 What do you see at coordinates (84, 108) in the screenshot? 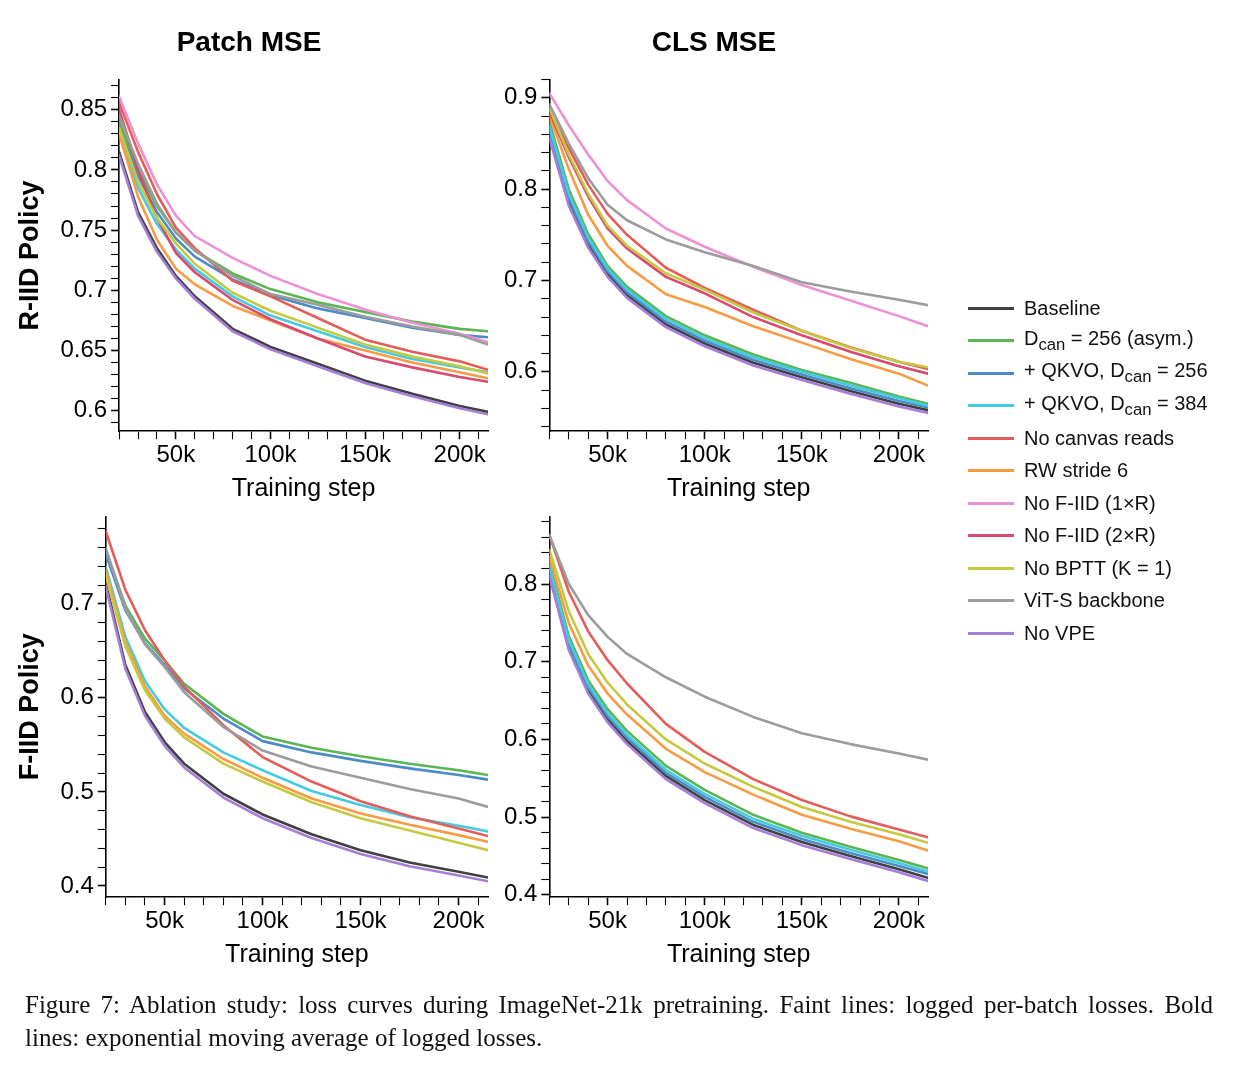
I see `y-tick-label: 0.85` at bounding box center [84, 108].